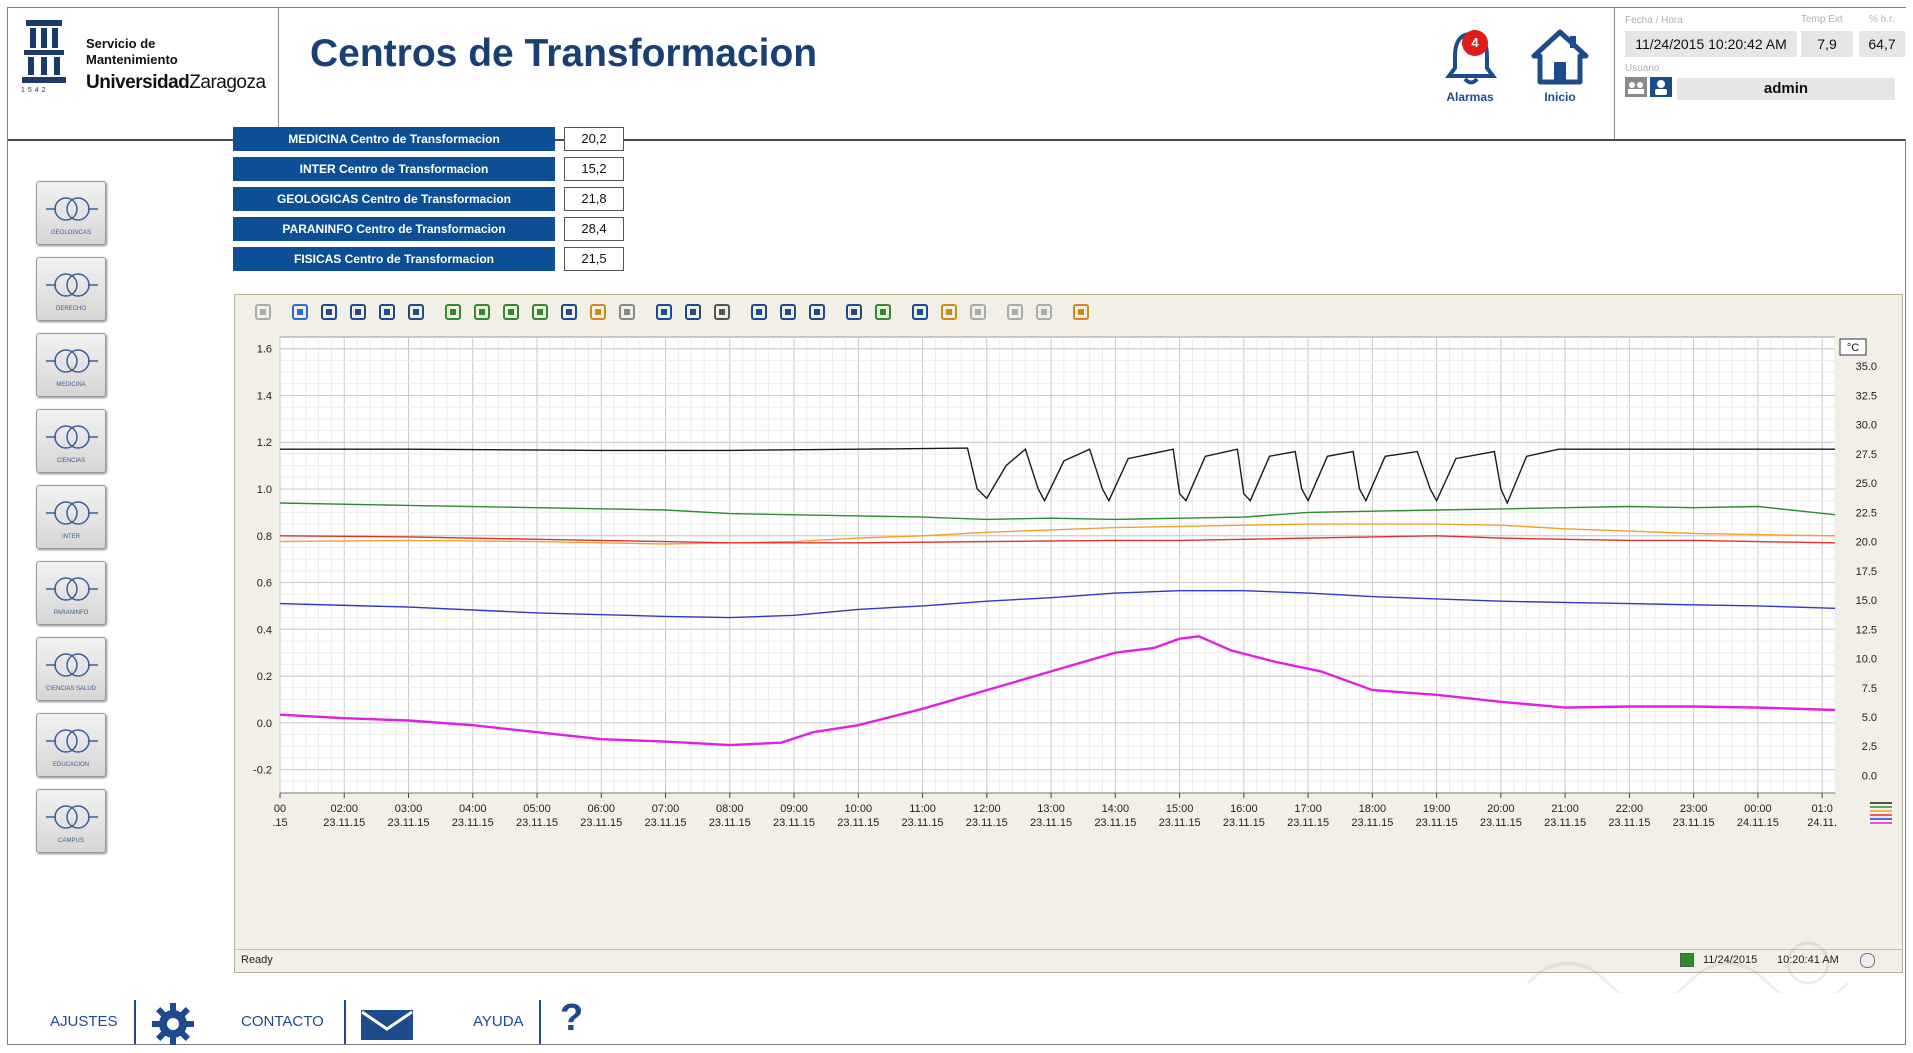 The image size is (1913, 1053). I want to click on zoom-in-icon, so click(482, 312).